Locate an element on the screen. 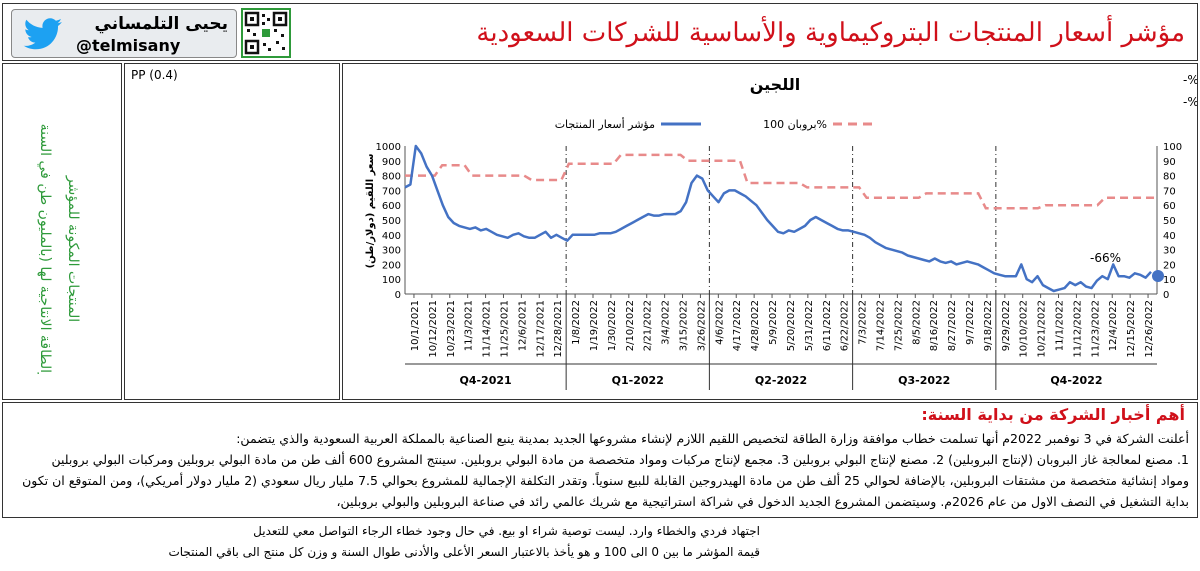 This screenshot has height=571, width=1200. x-tick-label: 1/8/2022 is located at coordinates (576, 322).